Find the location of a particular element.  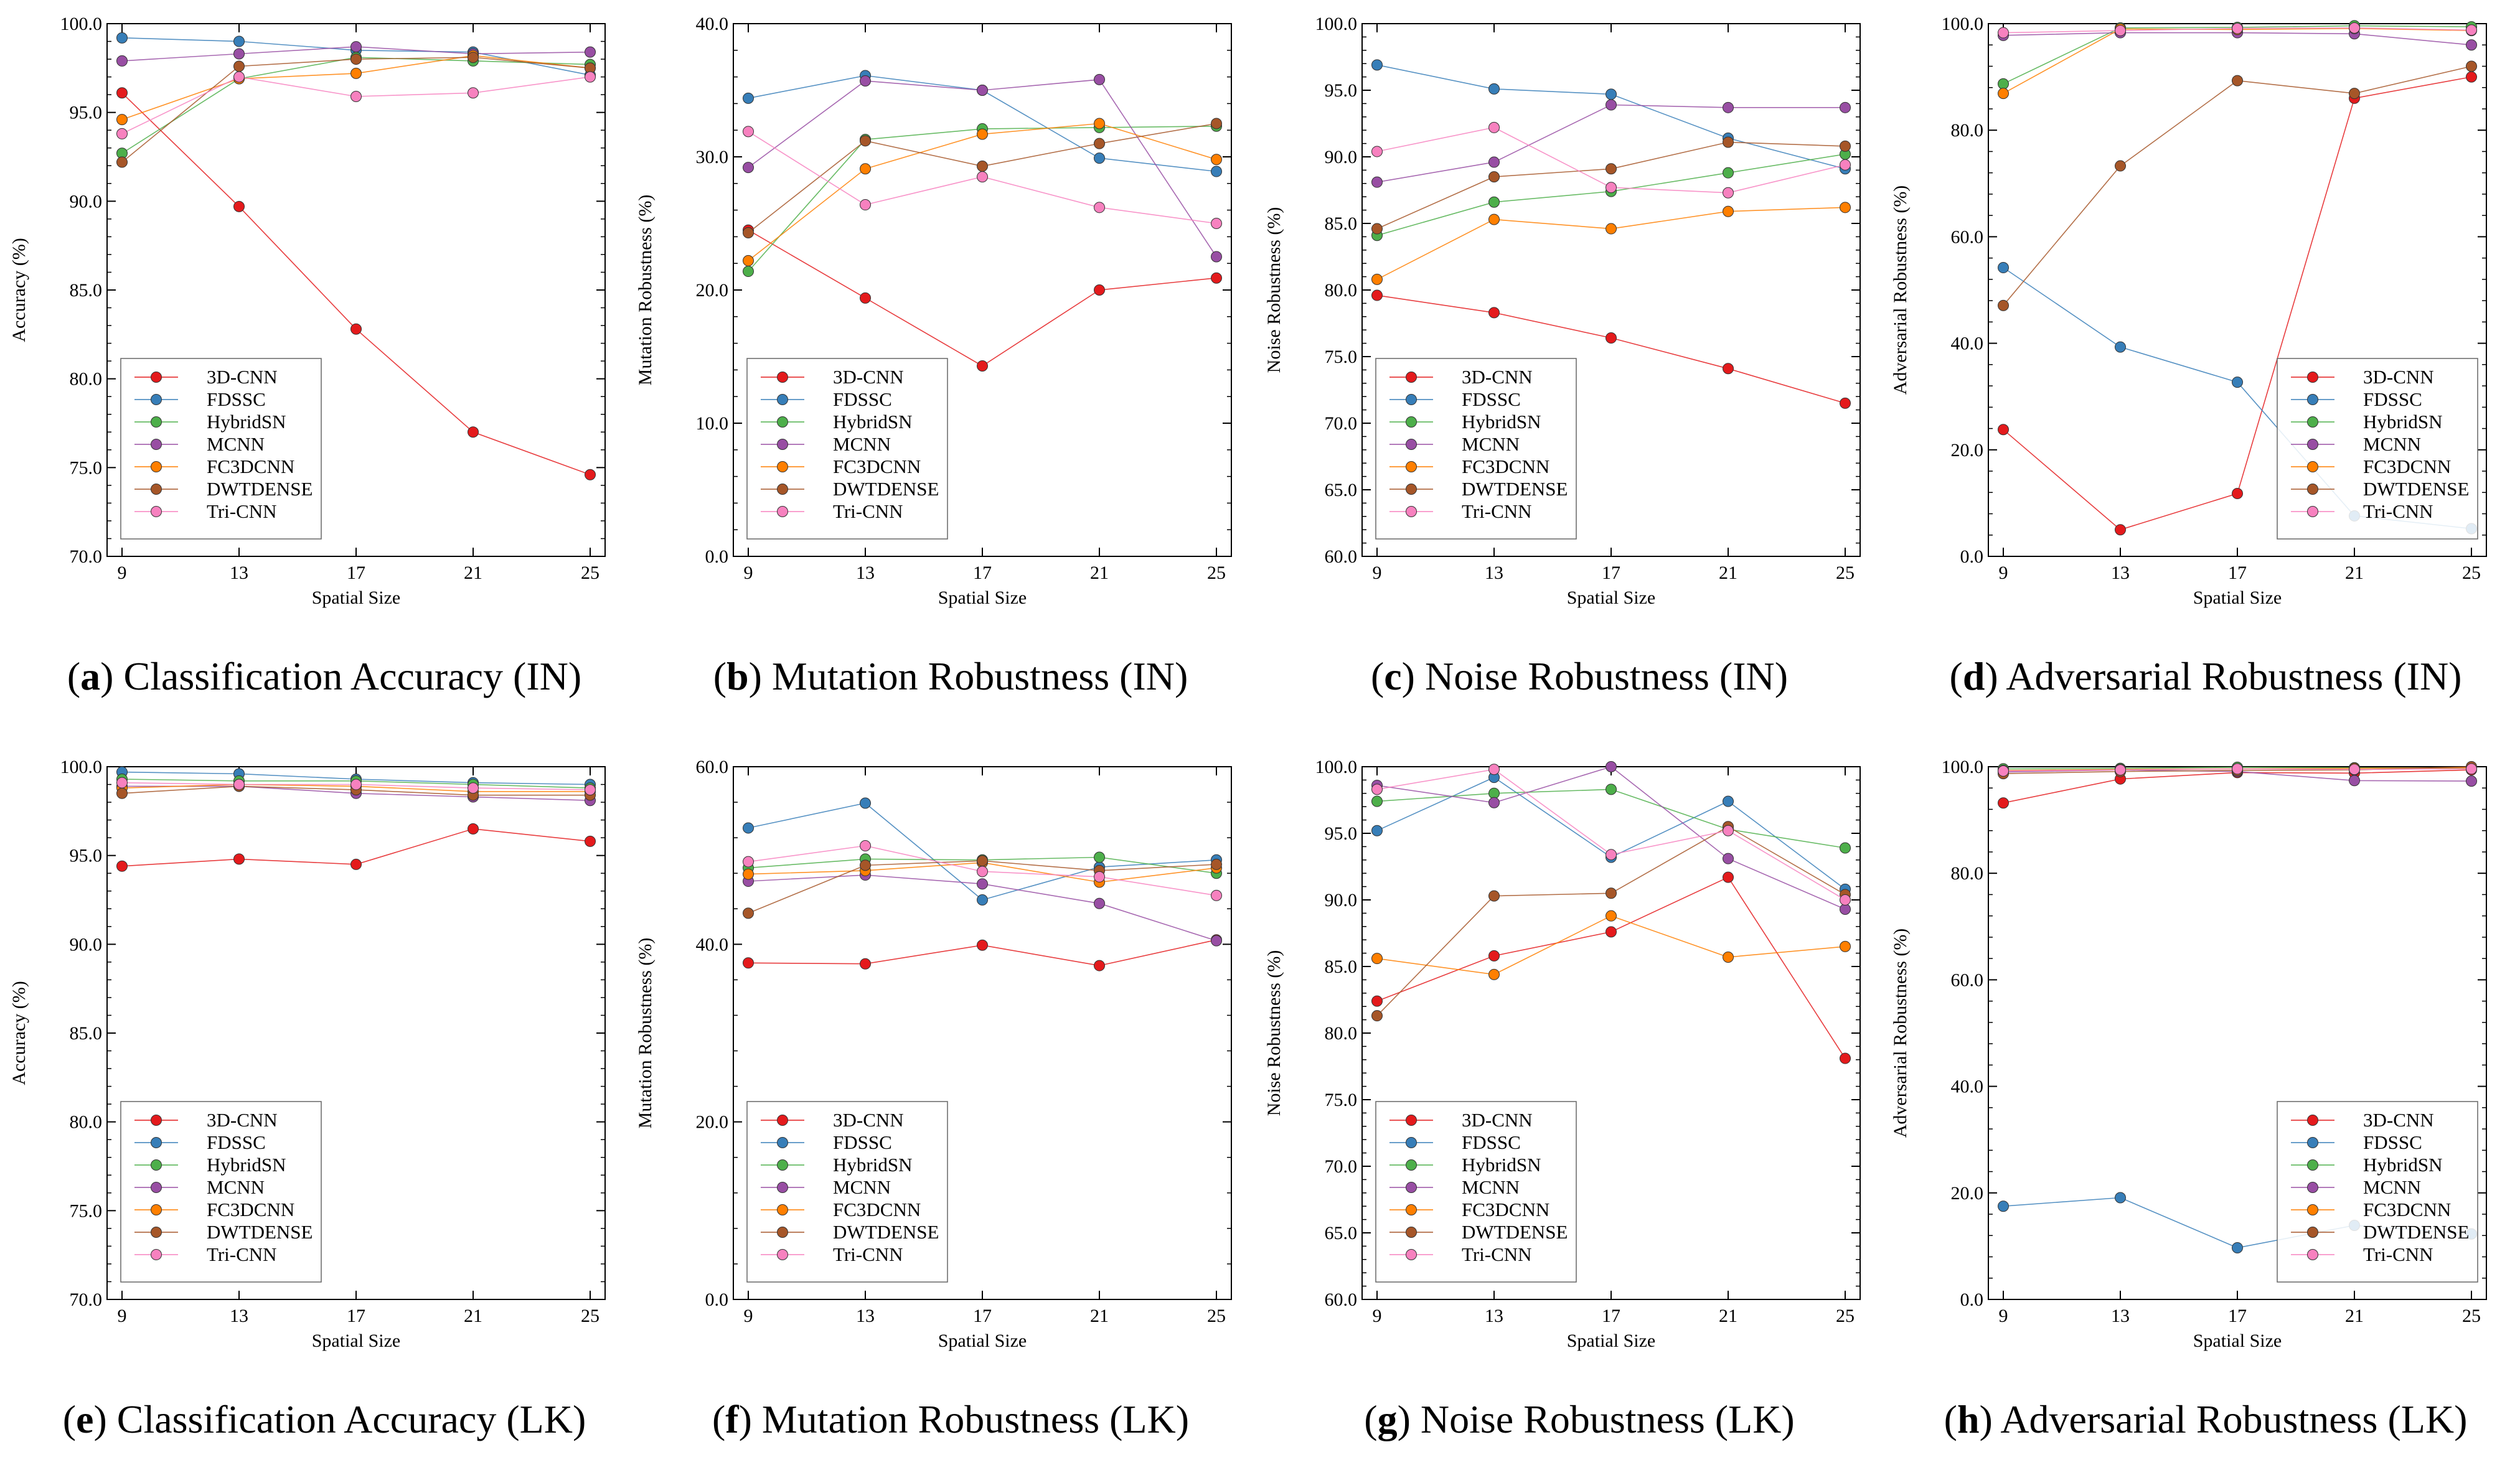

y-tick-label: 20.0 is located at coordinates (712, 290).